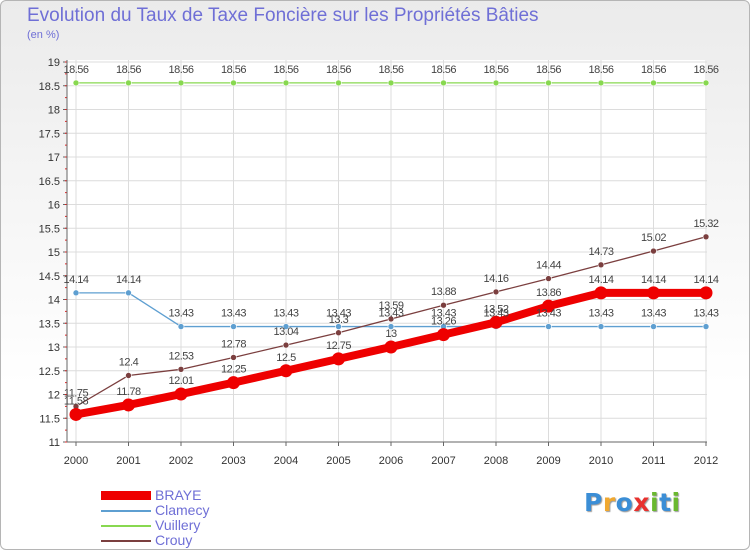 The image size is (750, 550). What do you see at coordinates (443, 461) in the screenshot?
I see `x-tick-label: 2007` at bounding box center [443, 461].